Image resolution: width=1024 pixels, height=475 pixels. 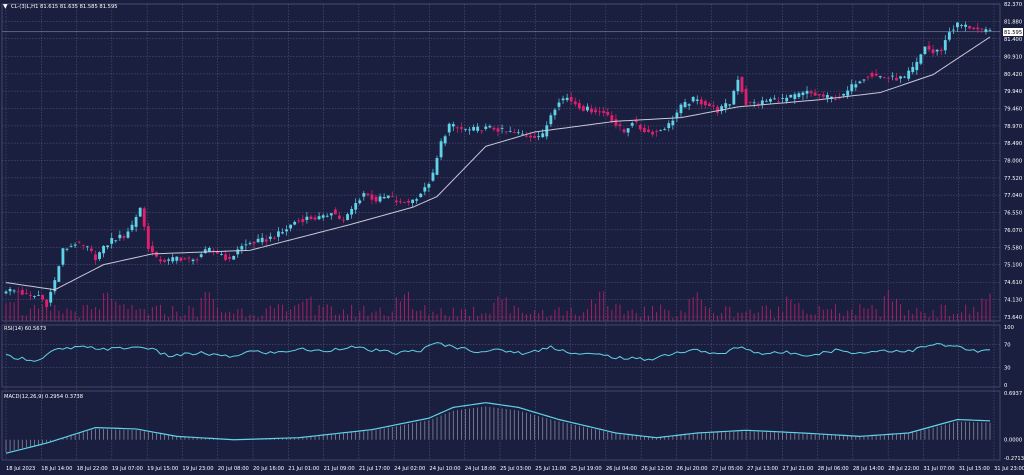 What do you see at coordinates (20, 469) in the screenshot?
I see `time-axis-label: 18 Jul 2023` at bounding box center [20, 469].